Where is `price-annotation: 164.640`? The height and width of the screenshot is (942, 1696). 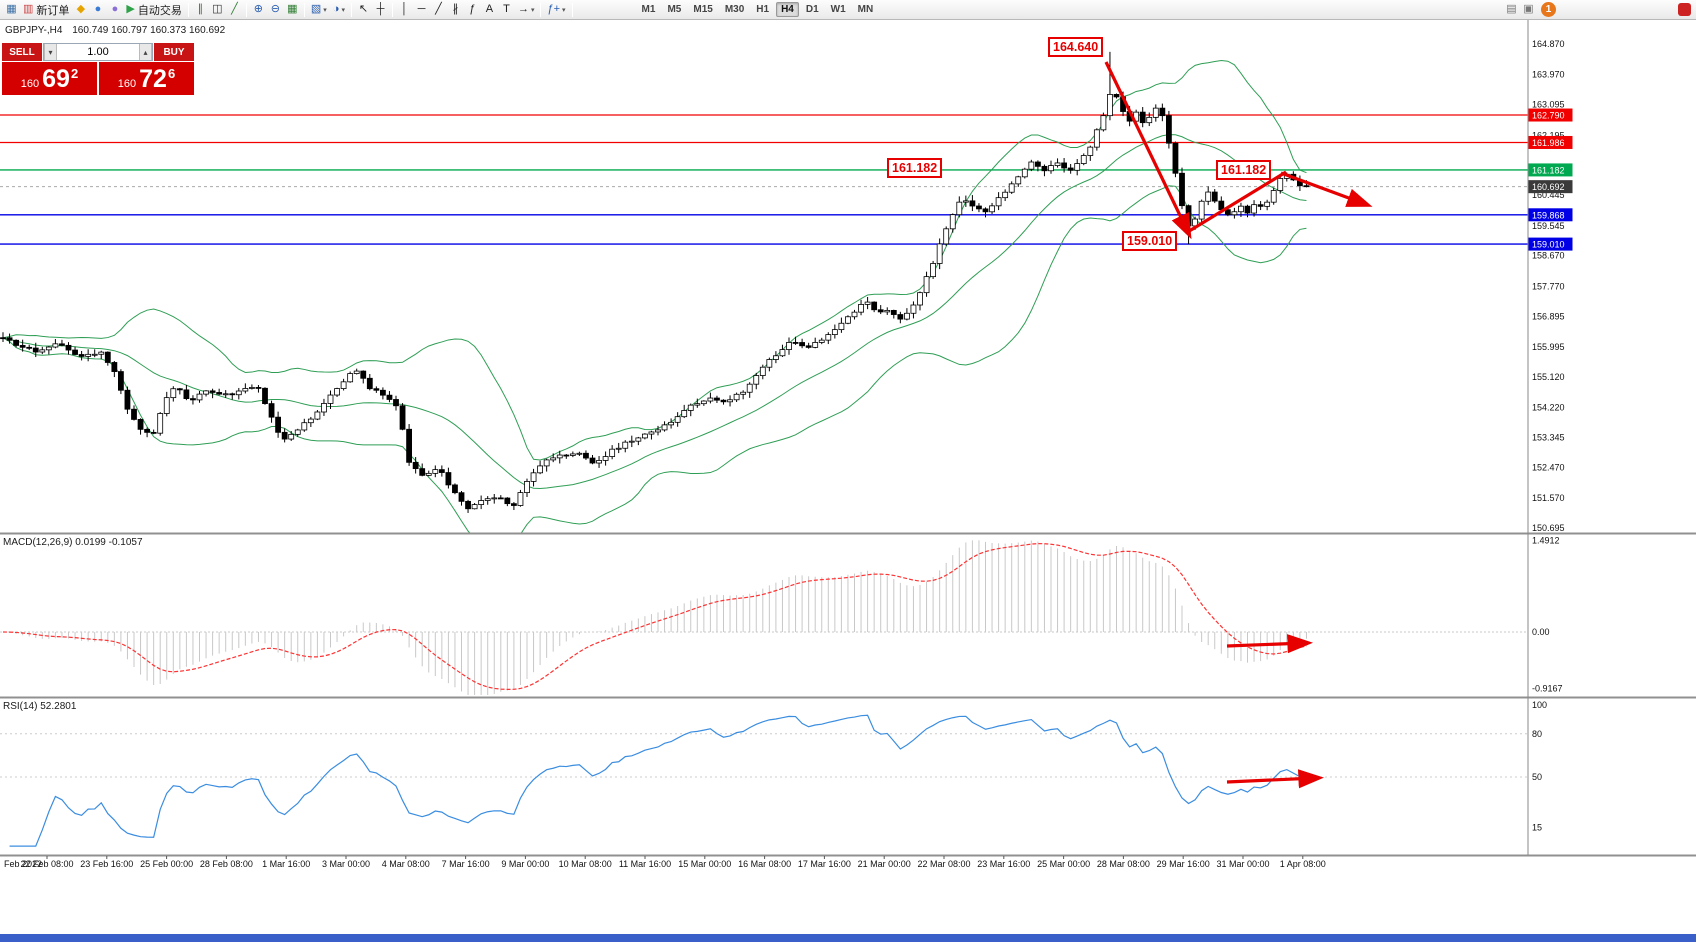 price-annotation: 164.640 is located at coordinates (1076, 47).